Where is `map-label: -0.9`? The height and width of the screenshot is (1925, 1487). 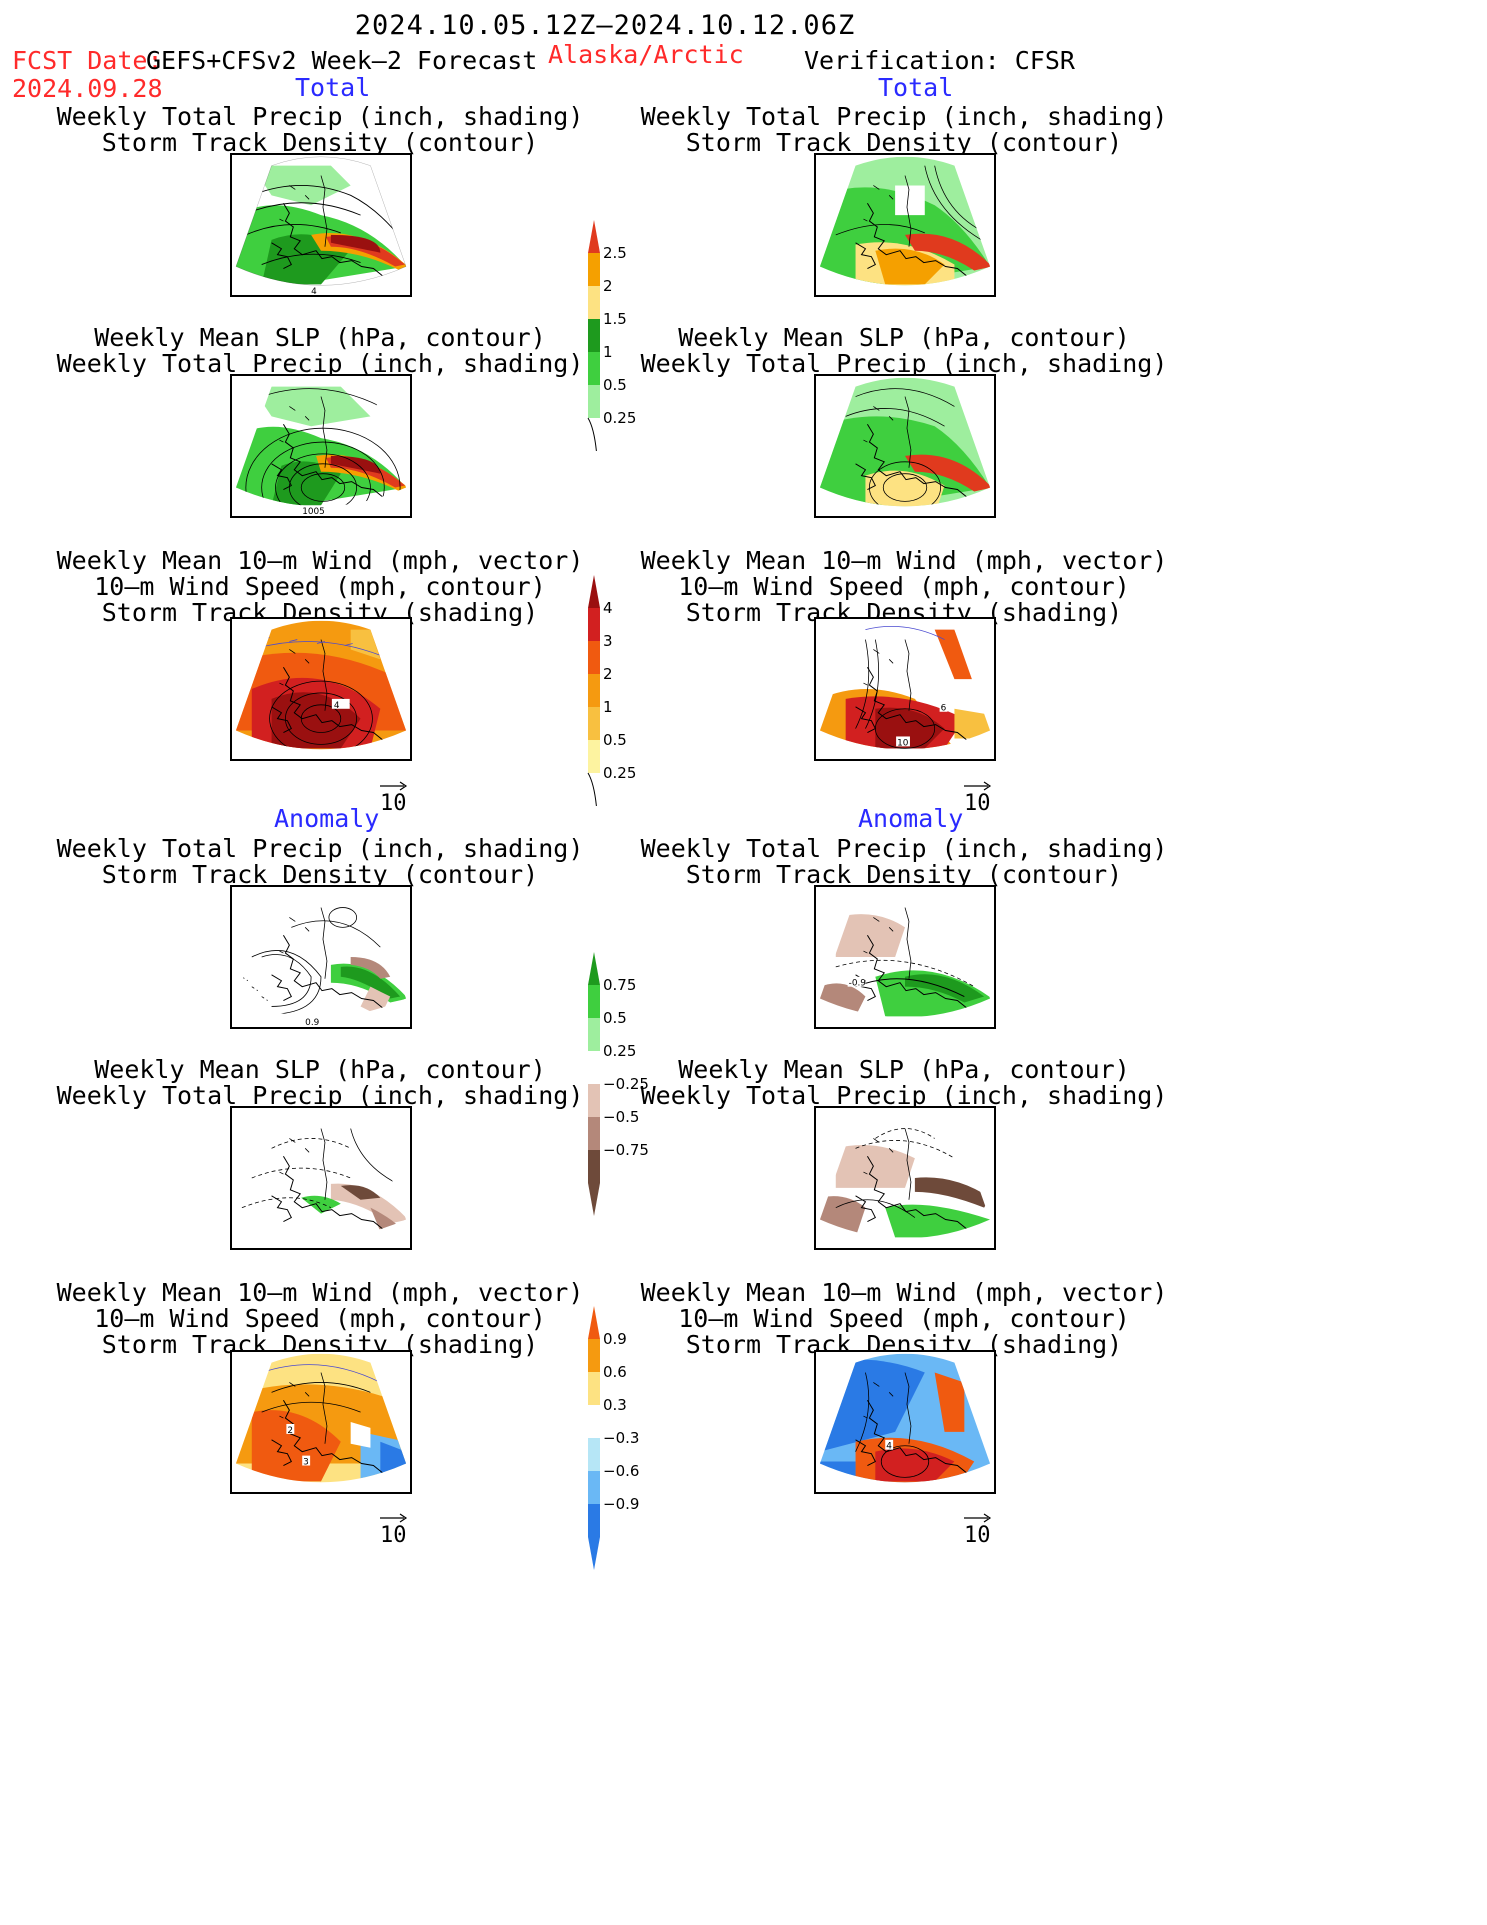 map-label: -0.9 is located at coordinates (858, 984).